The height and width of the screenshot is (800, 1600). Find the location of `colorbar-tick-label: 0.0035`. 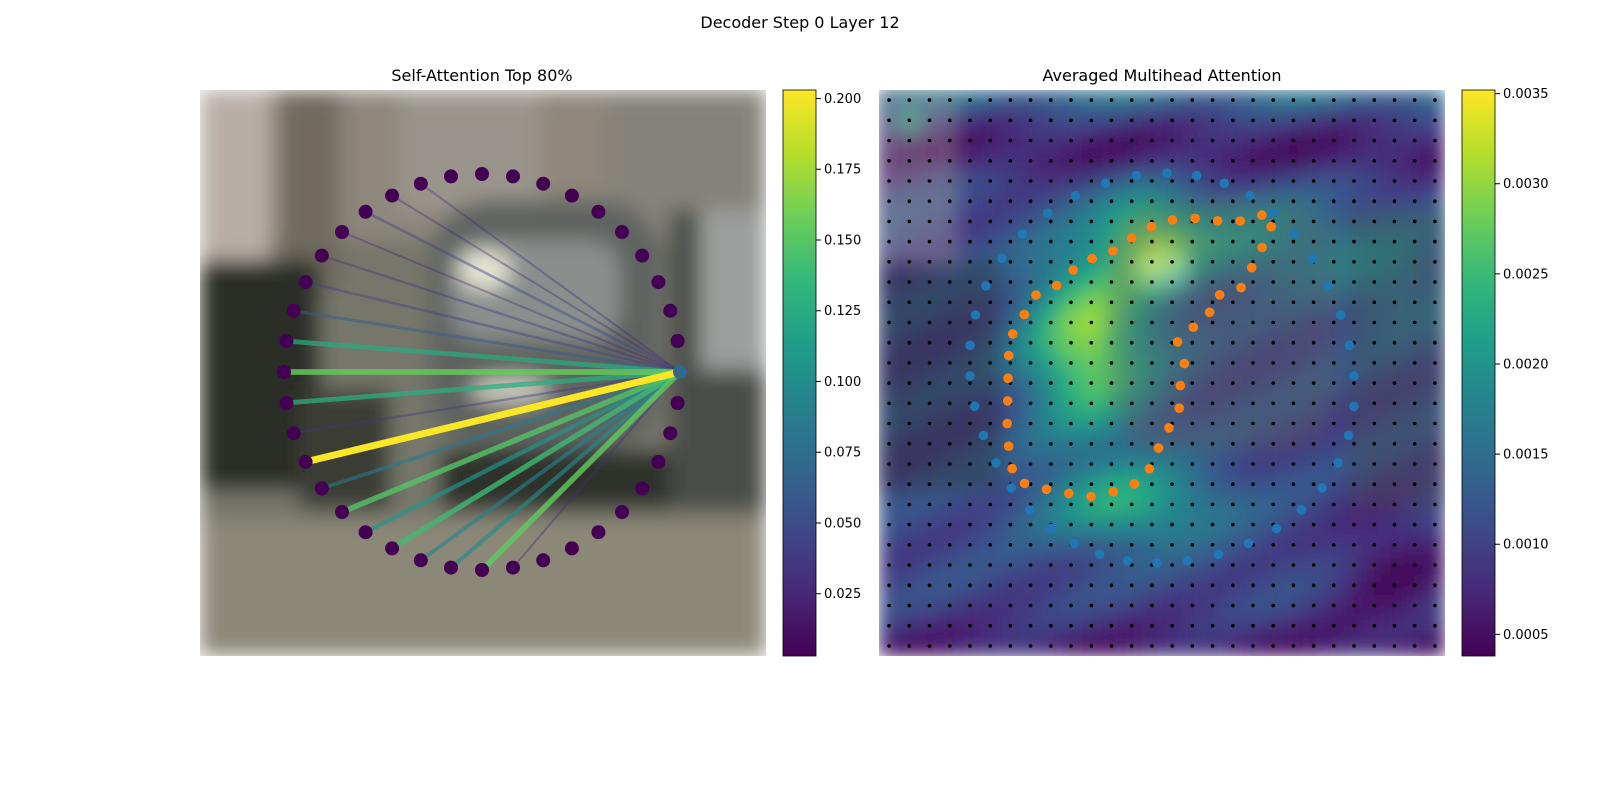

colorbar-tick-label: 0.0035 is located at coordinates (1526, 94).